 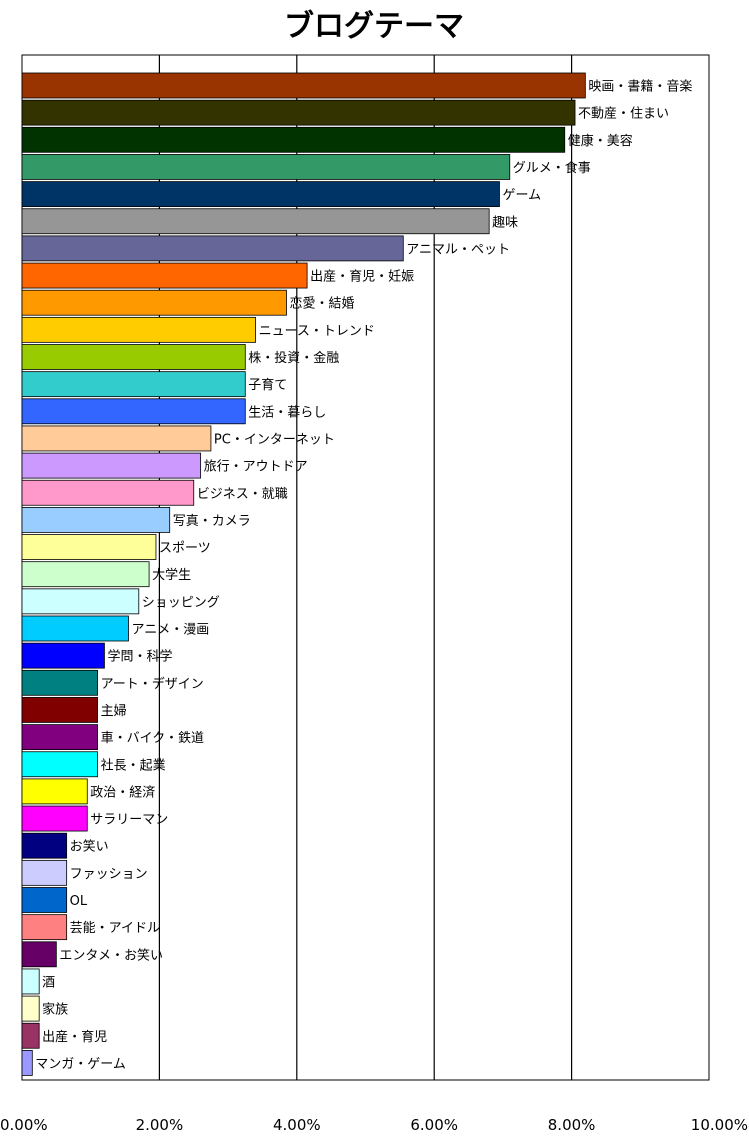 What do you see at coordinates (505, 222) in the screenshot?
I see `bar-label: 趣味` at bounding box center [505, 222].